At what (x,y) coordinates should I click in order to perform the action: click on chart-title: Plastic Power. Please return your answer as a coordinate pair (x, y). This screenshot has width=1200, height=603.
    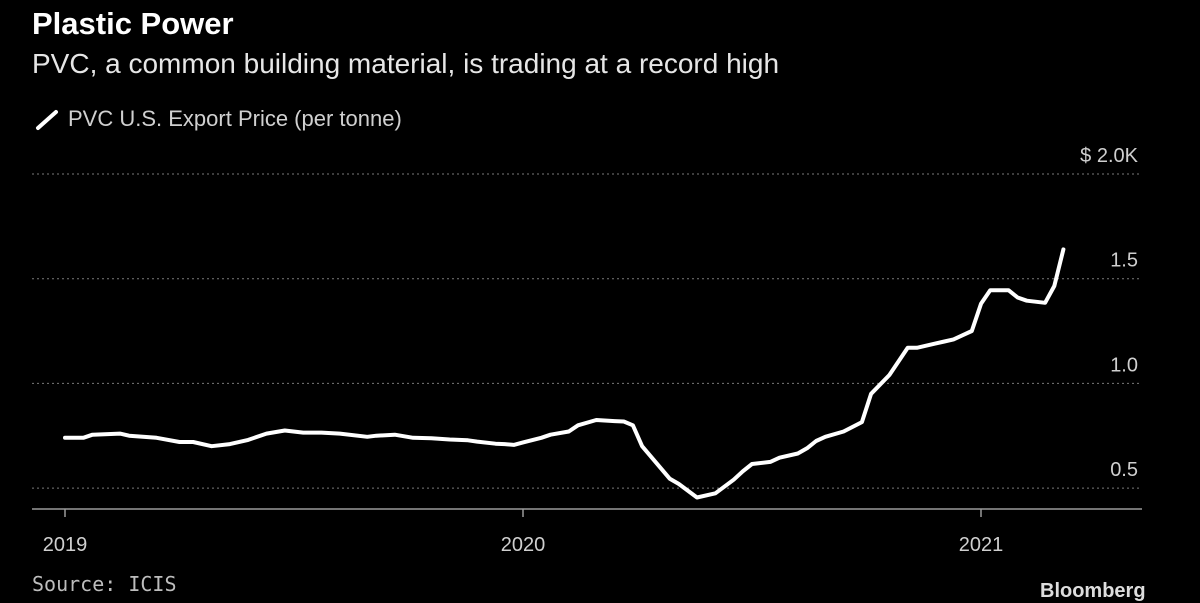
    Looking at the image, I should click on (133, 23).